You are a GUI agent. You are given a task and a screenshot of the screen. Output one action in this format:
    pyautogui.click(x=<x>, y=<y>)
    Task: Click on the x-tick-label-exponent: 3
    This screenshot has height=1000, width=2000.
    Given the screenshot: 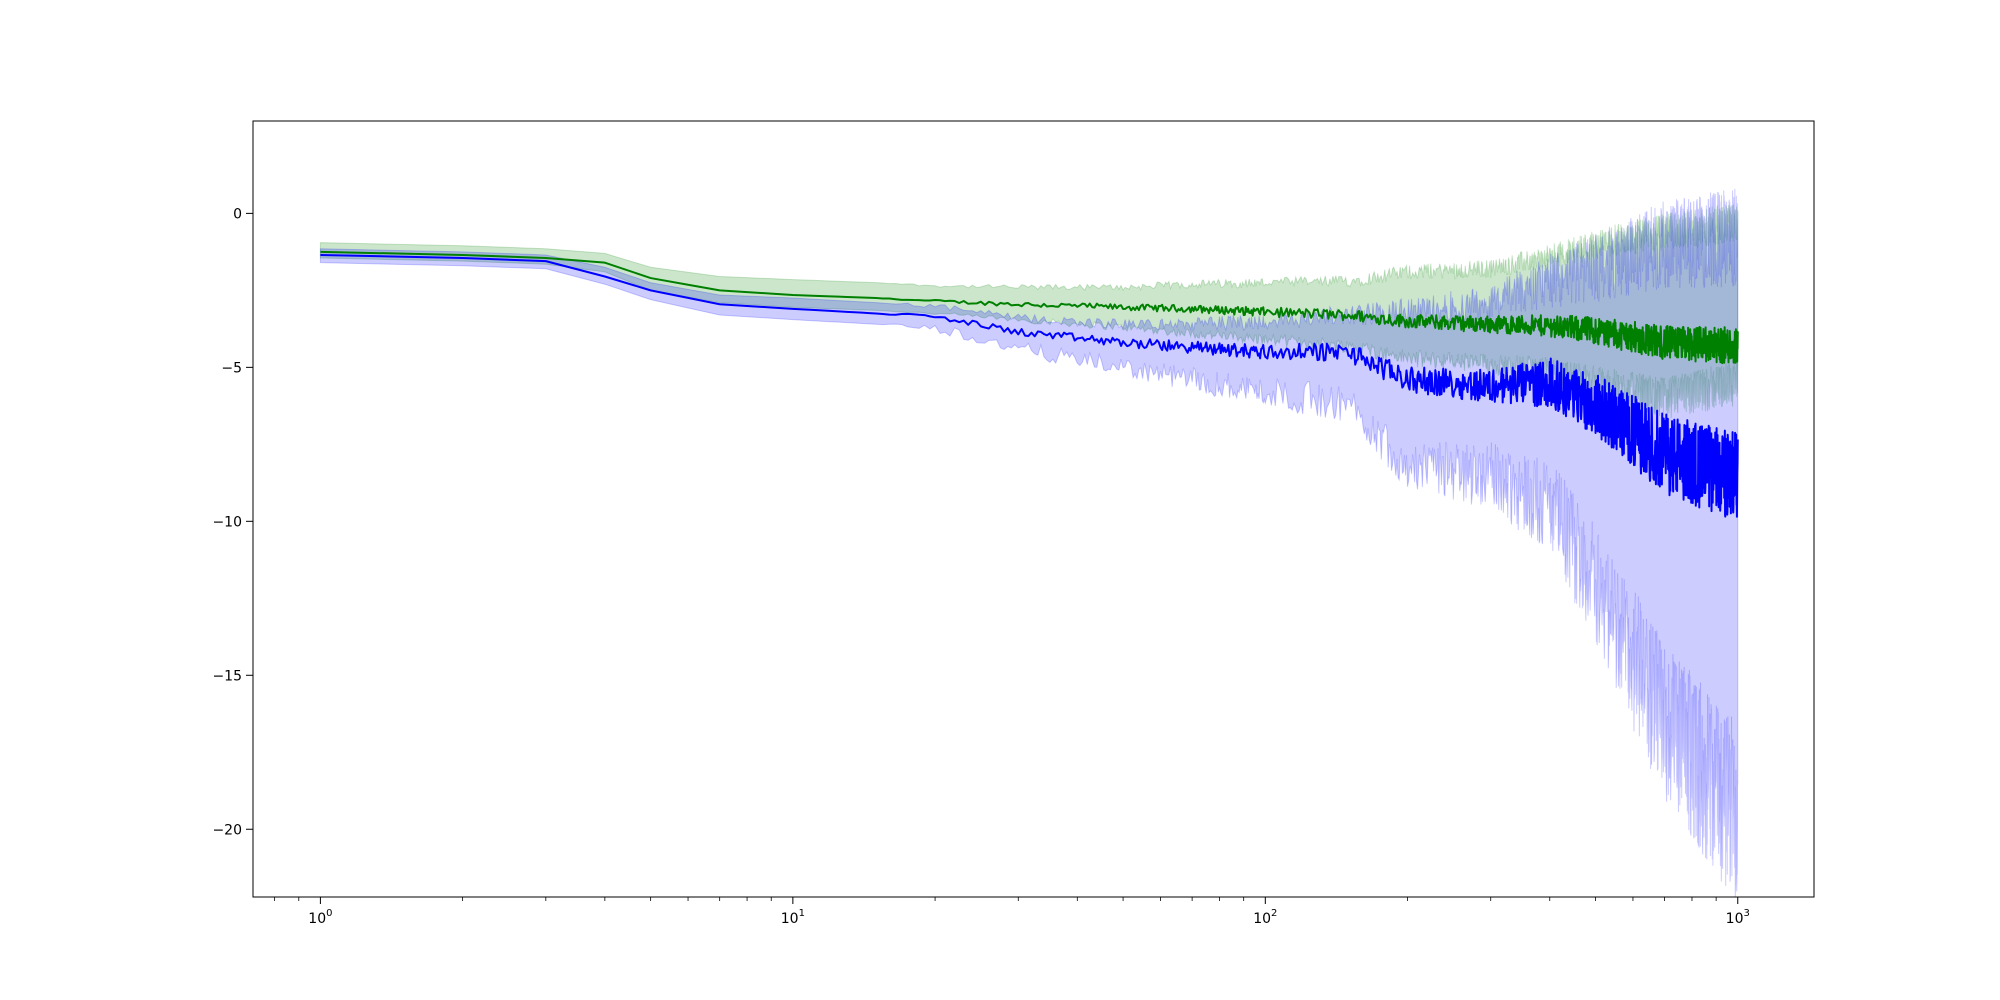 What is the action you would take?
    pyautogui.click(x=1746, y=913)
    